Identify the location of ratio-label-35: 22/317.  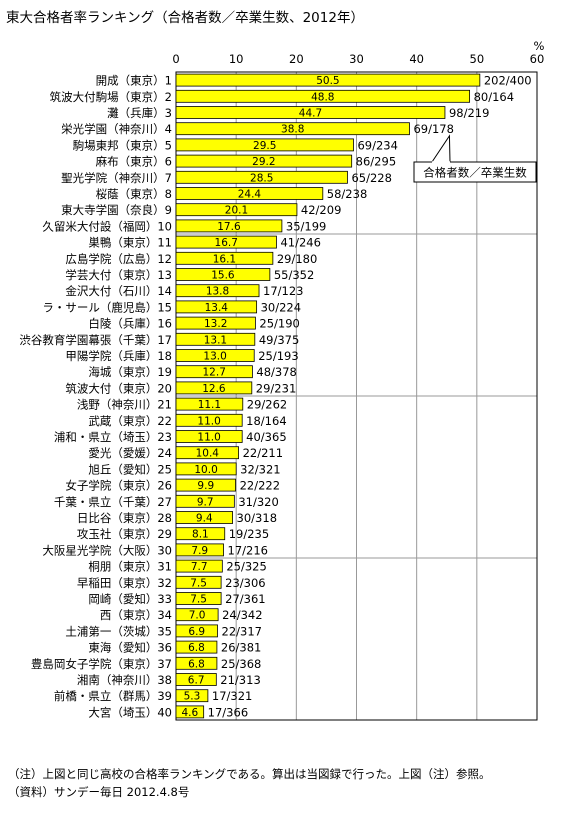
(242, 631).